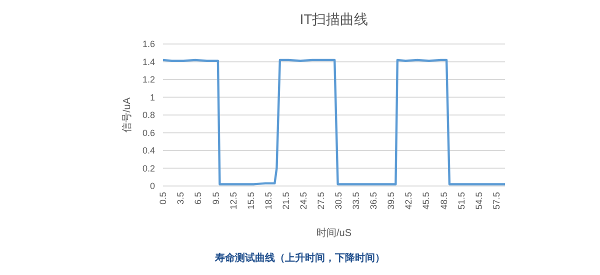  What do you see at coordinates (181, 198) in the screenshot?
I see `x-tick-label: 3.5` at bounding box center [181, 198].